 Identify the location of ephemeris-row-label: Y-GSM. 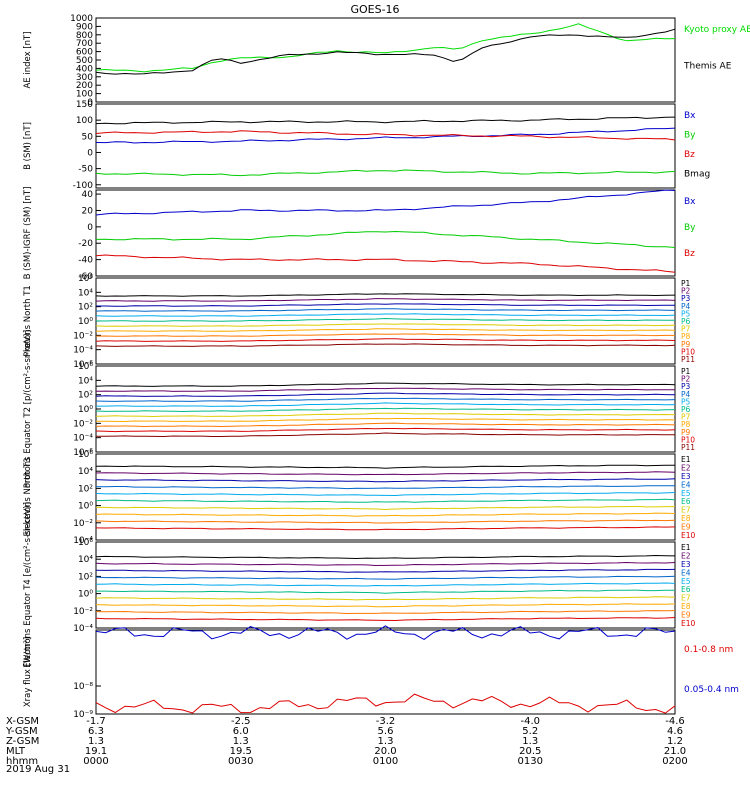
(21, 731).